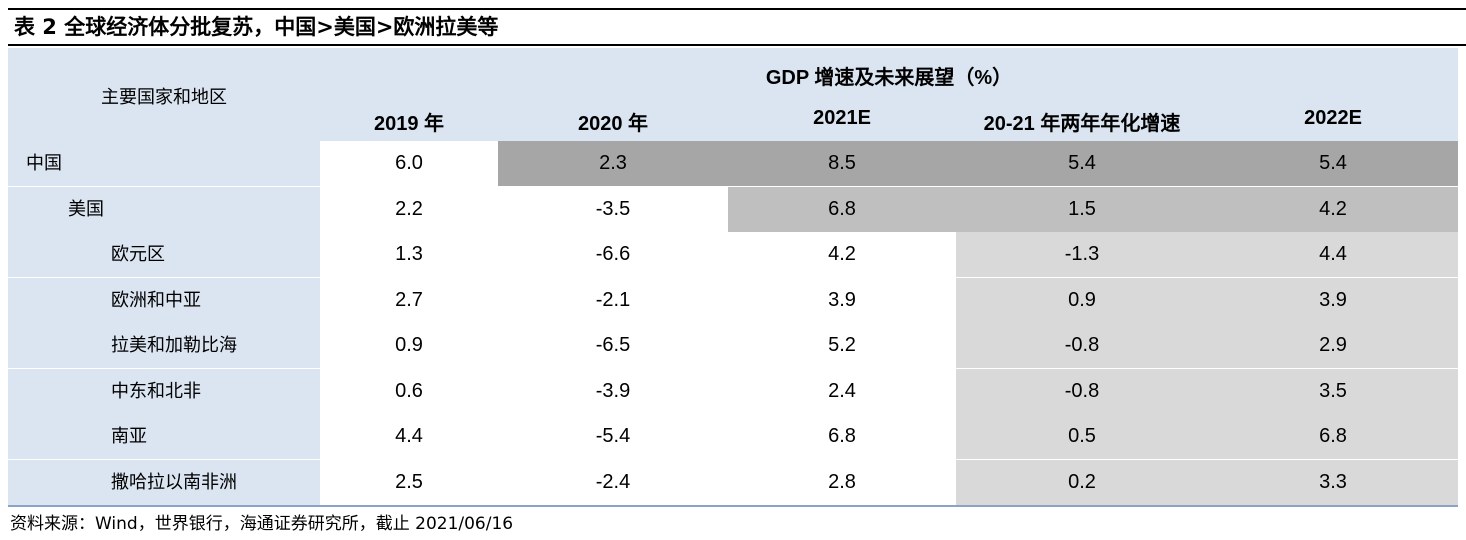 This screenshot has height=540, width=1466. Describe the element at coordinates (613, 345) in the screenshot. I see `value-cell: -6.5` at that location.